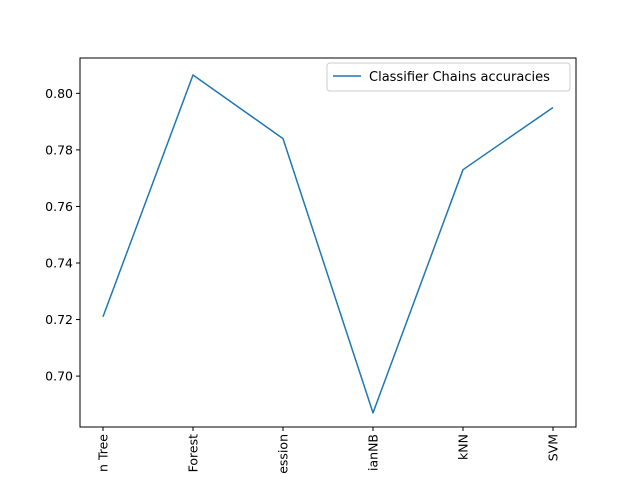 This screenshot has height=480, width=640. What do you see at coordinates (328, 450) in the screenshot?
I see `x-axis-ticks: n Tree Forest ession ianNB kNN SVM` at bounding box center [328, 450].